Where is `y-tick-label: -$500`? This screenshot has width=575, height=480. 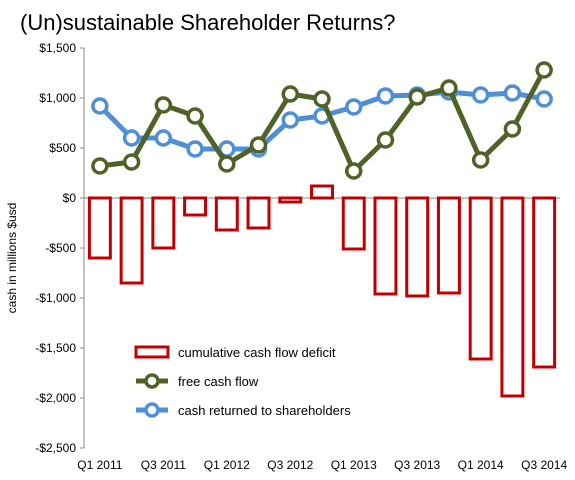
y-tick-label: -$500 is located at coordinates (60, 248).